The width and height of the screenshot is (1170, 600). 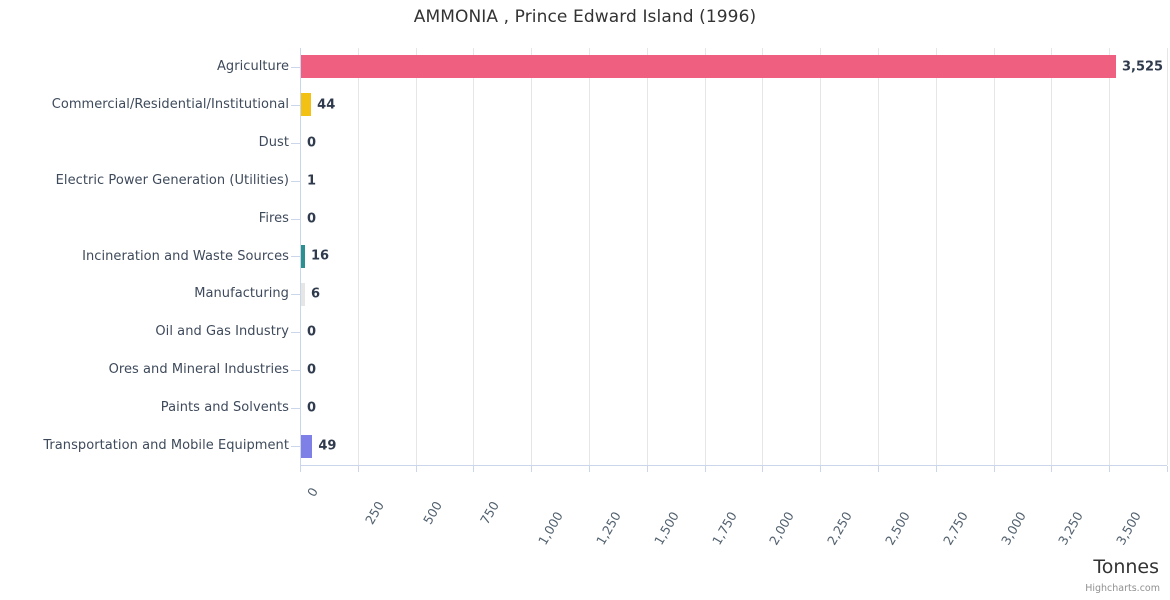 I want to click on y-axis-line, so click(x=300, y=256).